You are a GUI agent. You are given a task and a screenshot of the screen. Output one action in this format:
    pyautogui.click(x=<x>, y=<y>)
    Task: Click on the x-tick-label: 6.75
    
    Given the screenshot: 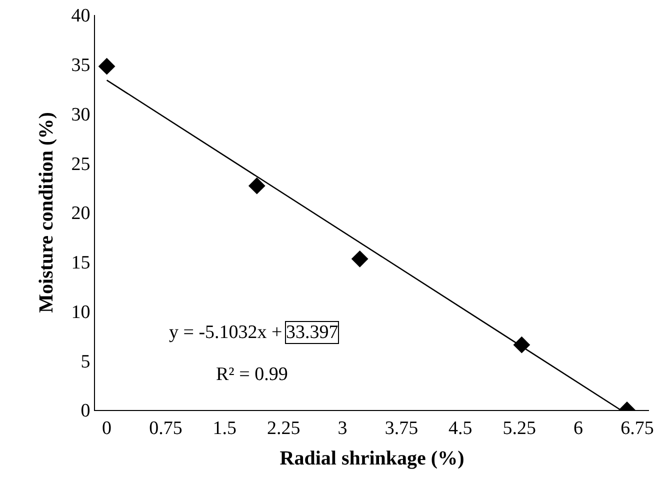 What is the action you would take?
    pyautogui.click(x=637, y=428)
    